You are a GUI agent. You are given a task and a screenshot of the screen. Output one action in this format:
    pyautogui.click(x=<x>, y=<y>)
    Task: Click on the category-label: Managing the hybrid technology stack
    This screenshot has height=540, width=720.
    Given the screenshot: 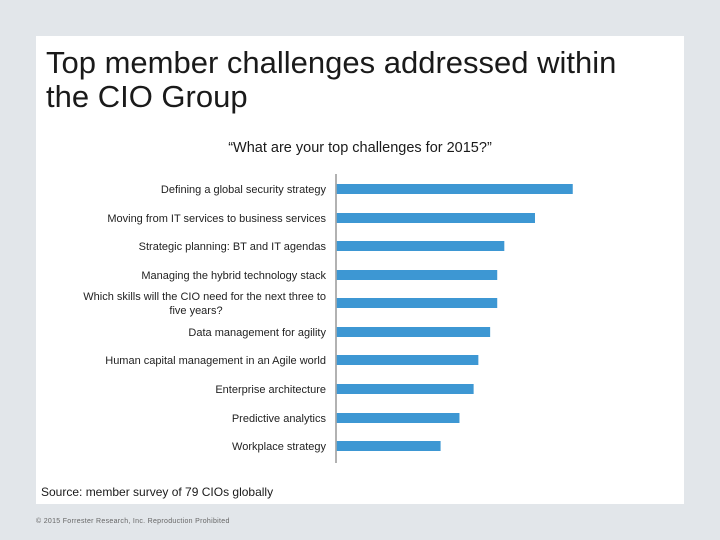 What is the action you would take?
    pyautogui.click(x=233, y=276)
    